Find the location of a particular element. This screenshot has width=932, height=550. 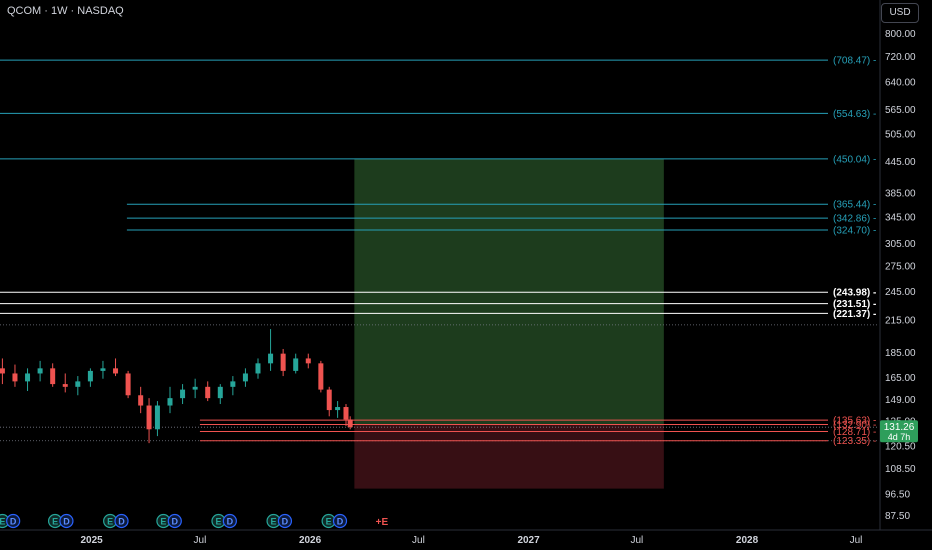

price-tick-label: 275.00 is located at coordinates (900, 267).